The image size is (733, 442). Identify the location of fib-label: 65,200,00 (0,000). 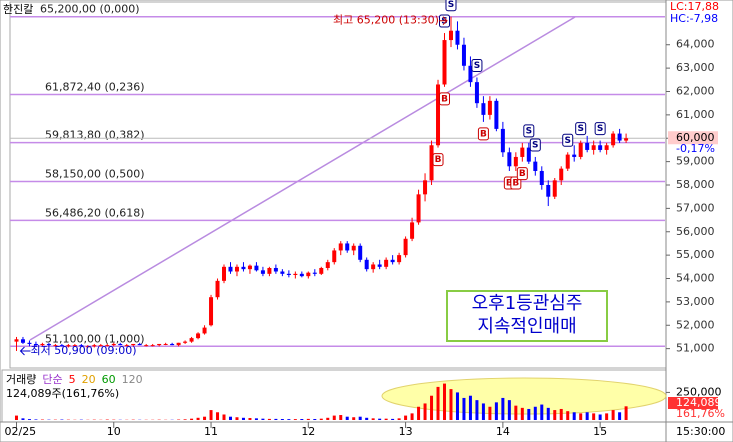
(90, 9).